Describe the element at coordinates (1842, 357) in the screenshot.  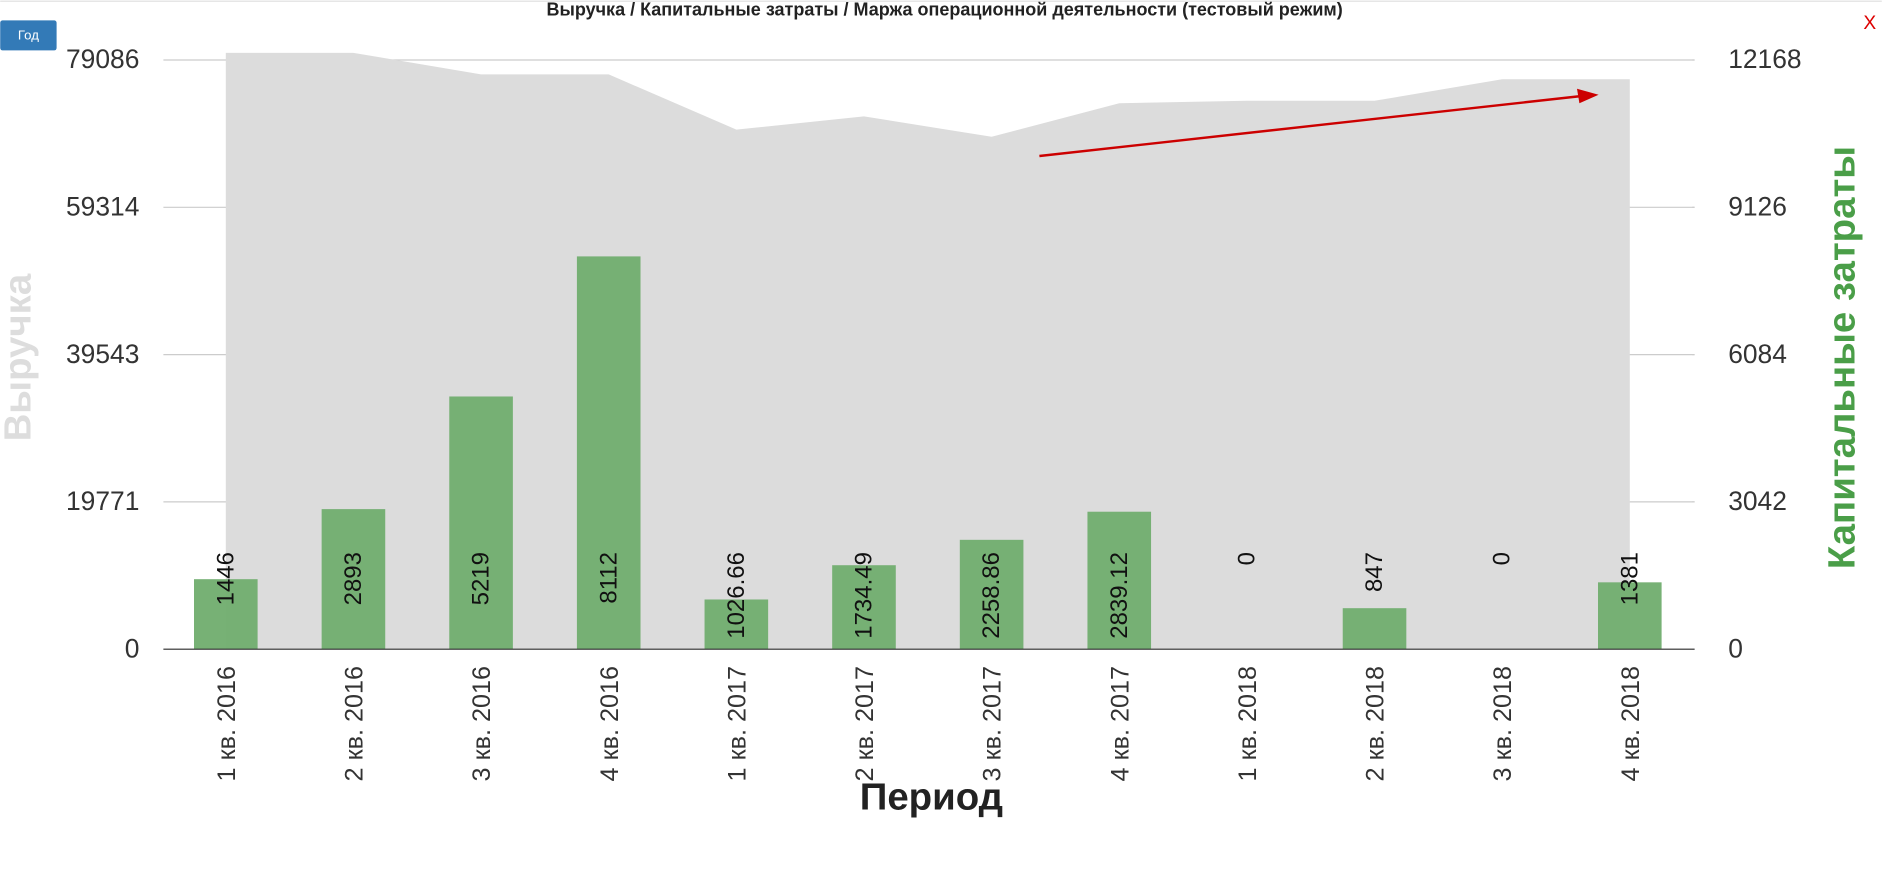
I see `y2-axis-title: Капитальные затраты` at that location.